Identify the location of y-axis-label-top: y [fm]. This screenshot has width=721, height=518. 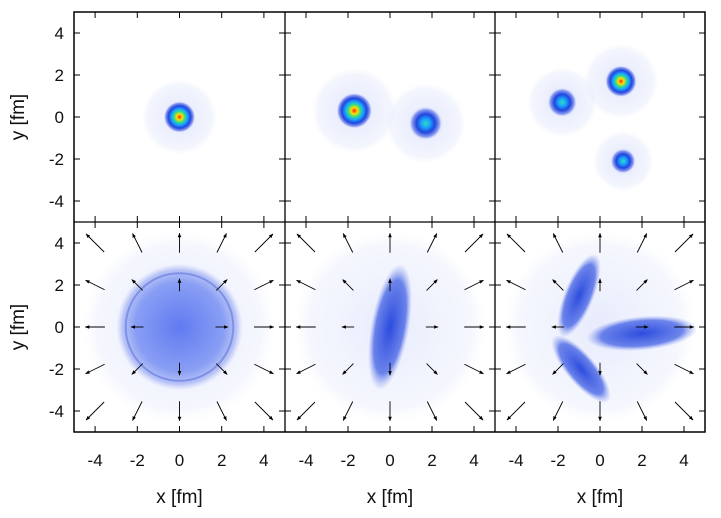
(18, 117).